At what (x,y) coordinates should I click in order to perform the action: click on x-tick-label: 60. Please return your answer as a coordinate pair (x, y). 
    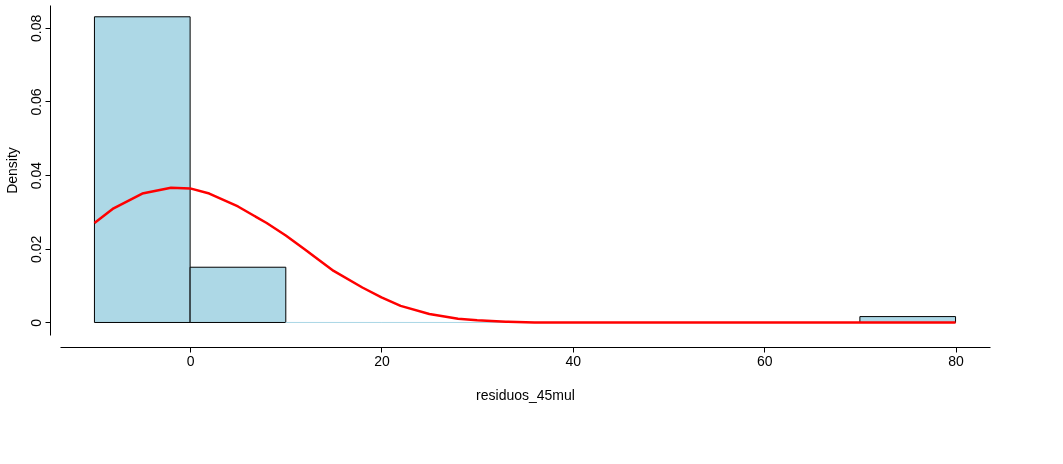
    Looking at the image, I should click on (764, 360).